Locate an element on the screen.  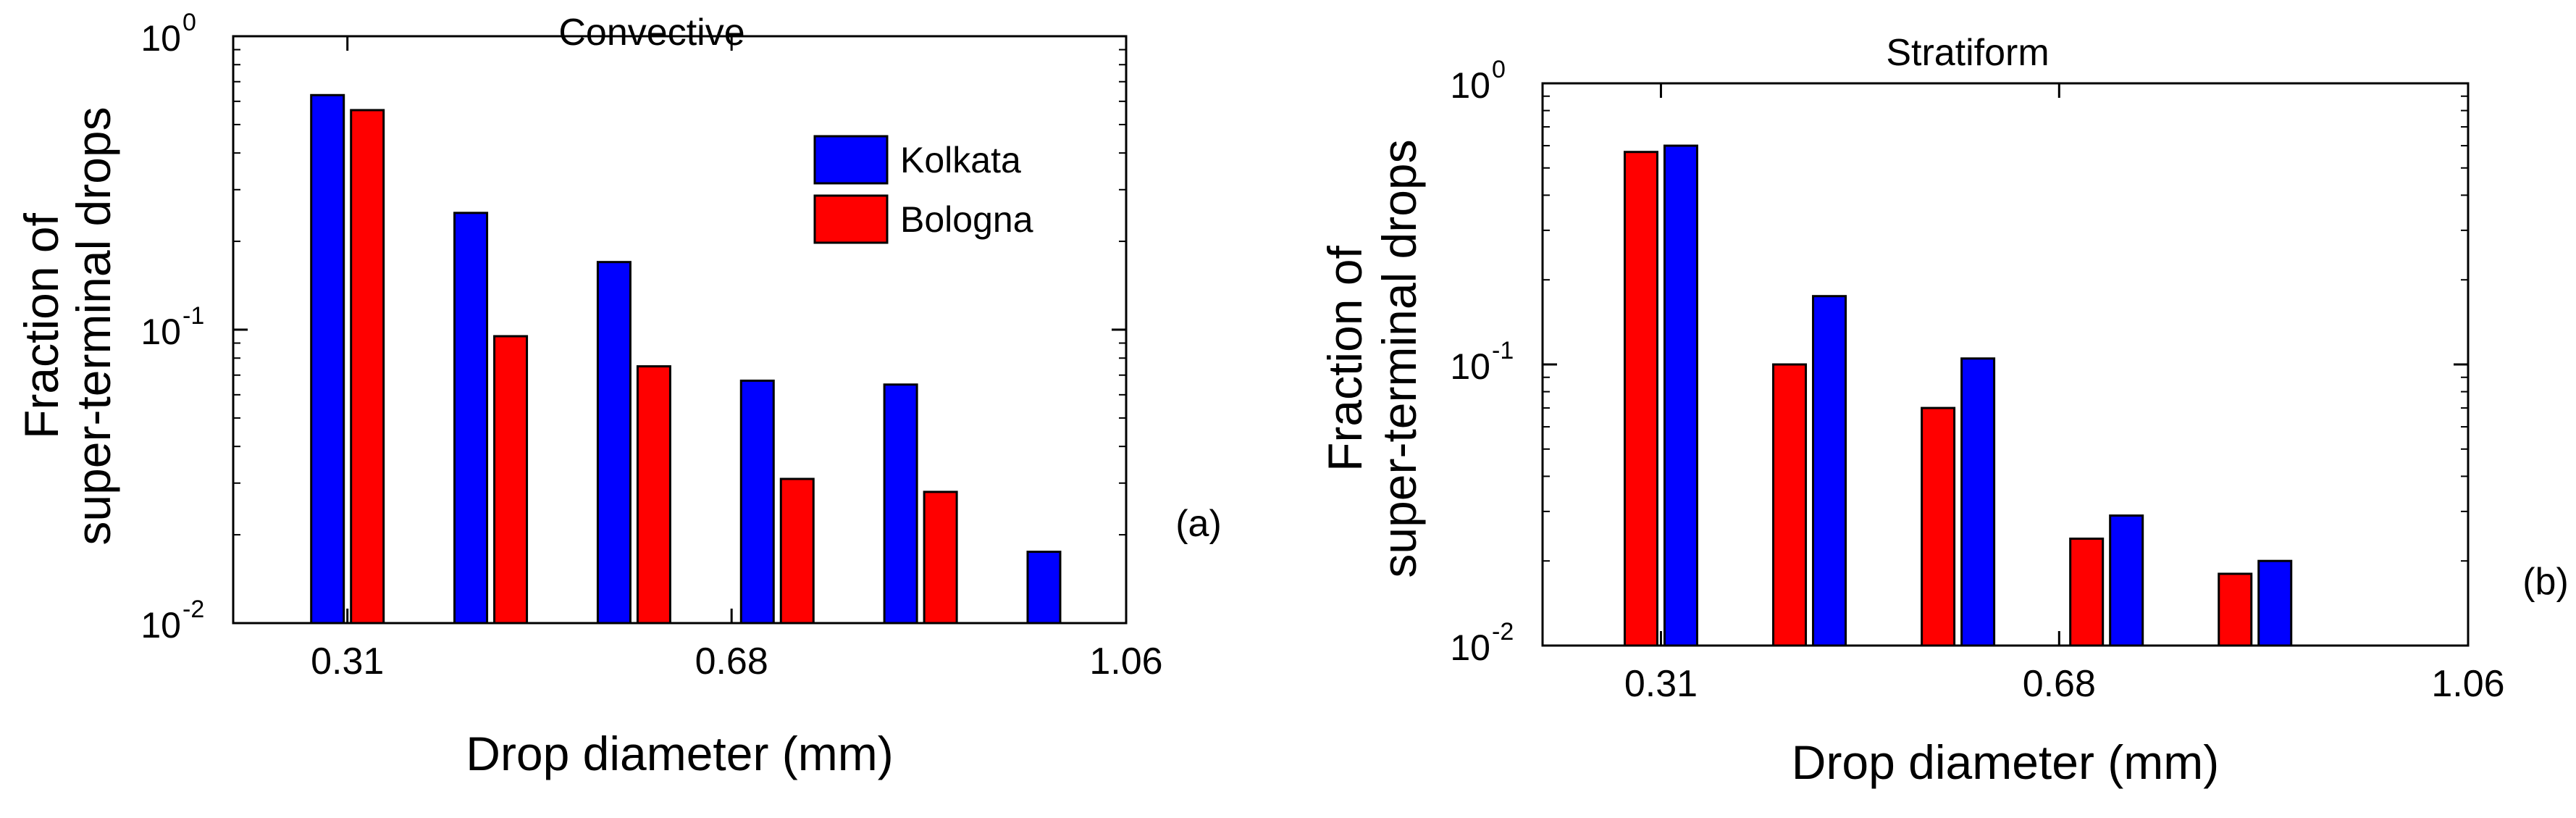
panel-label: (b) is located at coordinates (2545, 582).